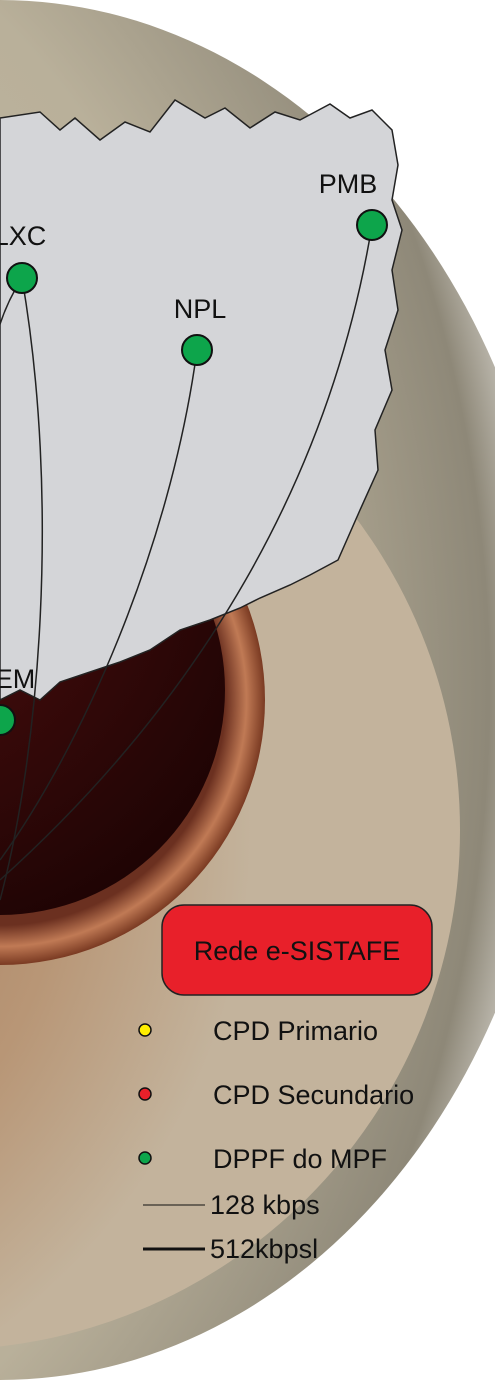 Image resolution: width=495 pixels, height=1383 pixels. I want to click on legend-text: 512kbpsl, so click(264, 1249).